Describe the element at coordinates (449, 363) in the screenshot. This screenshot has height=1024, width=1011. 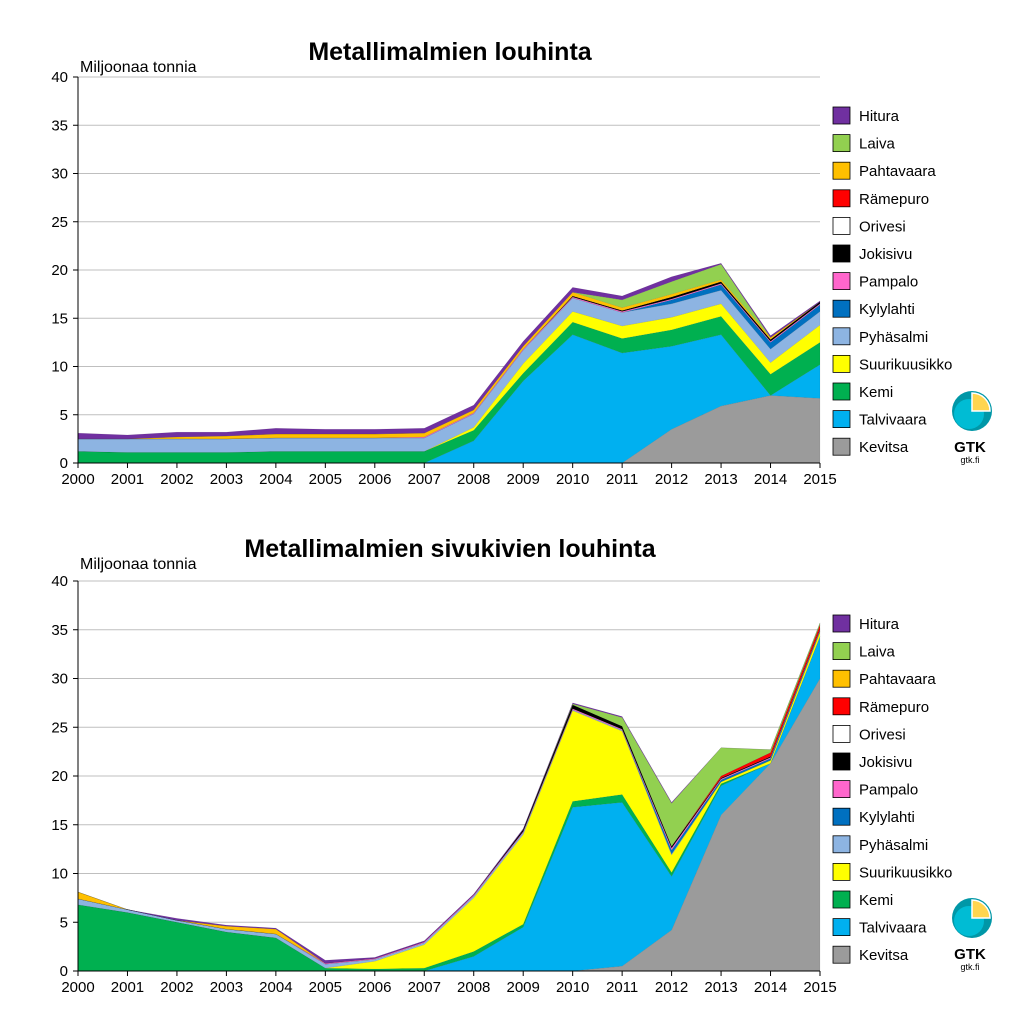
I see `area-series-group` at that location.